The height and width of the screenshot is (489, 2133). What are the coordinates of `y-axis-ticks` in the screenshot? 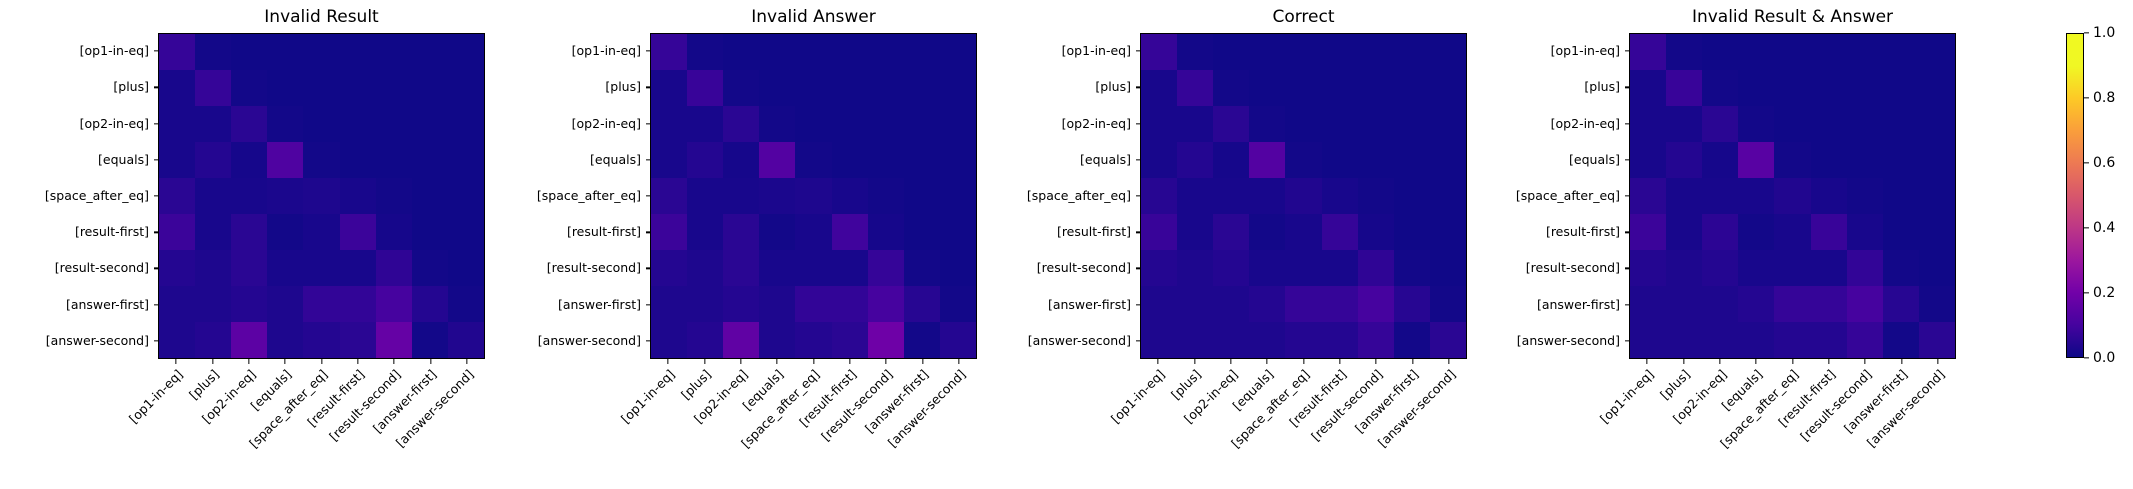 It's located at (1137, 196).